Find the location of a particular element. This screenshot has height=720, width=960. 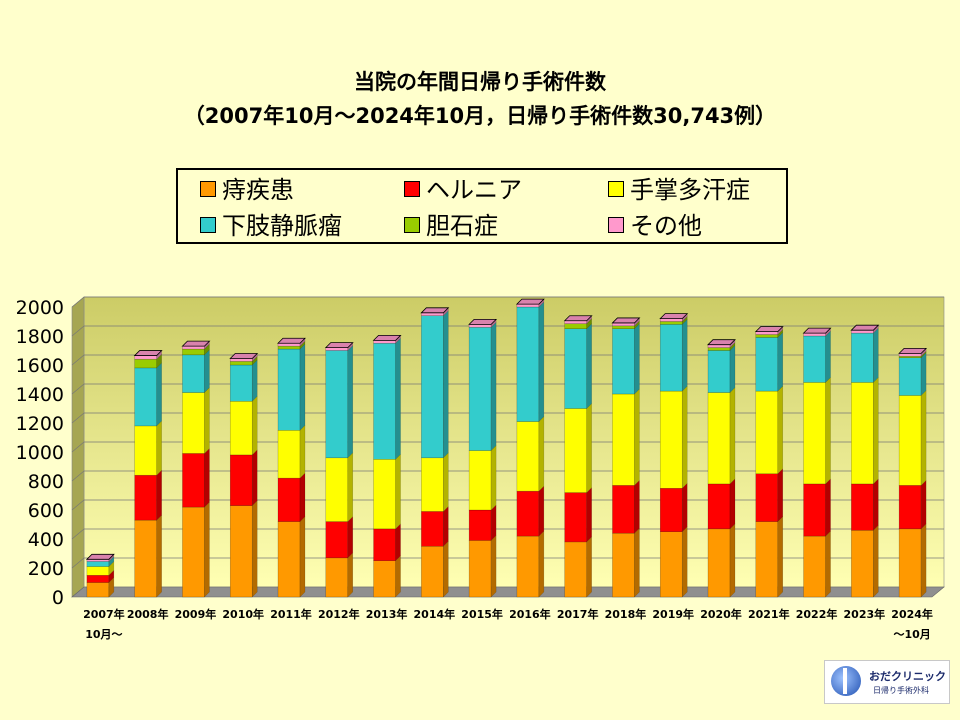

y-tick-label: 2000 is located at coordinates (40, 308).